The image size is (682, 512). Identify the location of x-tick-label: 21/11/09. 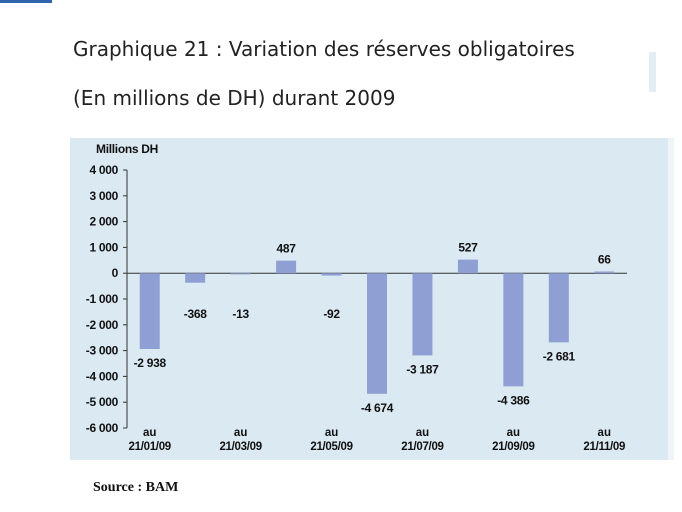
(604, 447).